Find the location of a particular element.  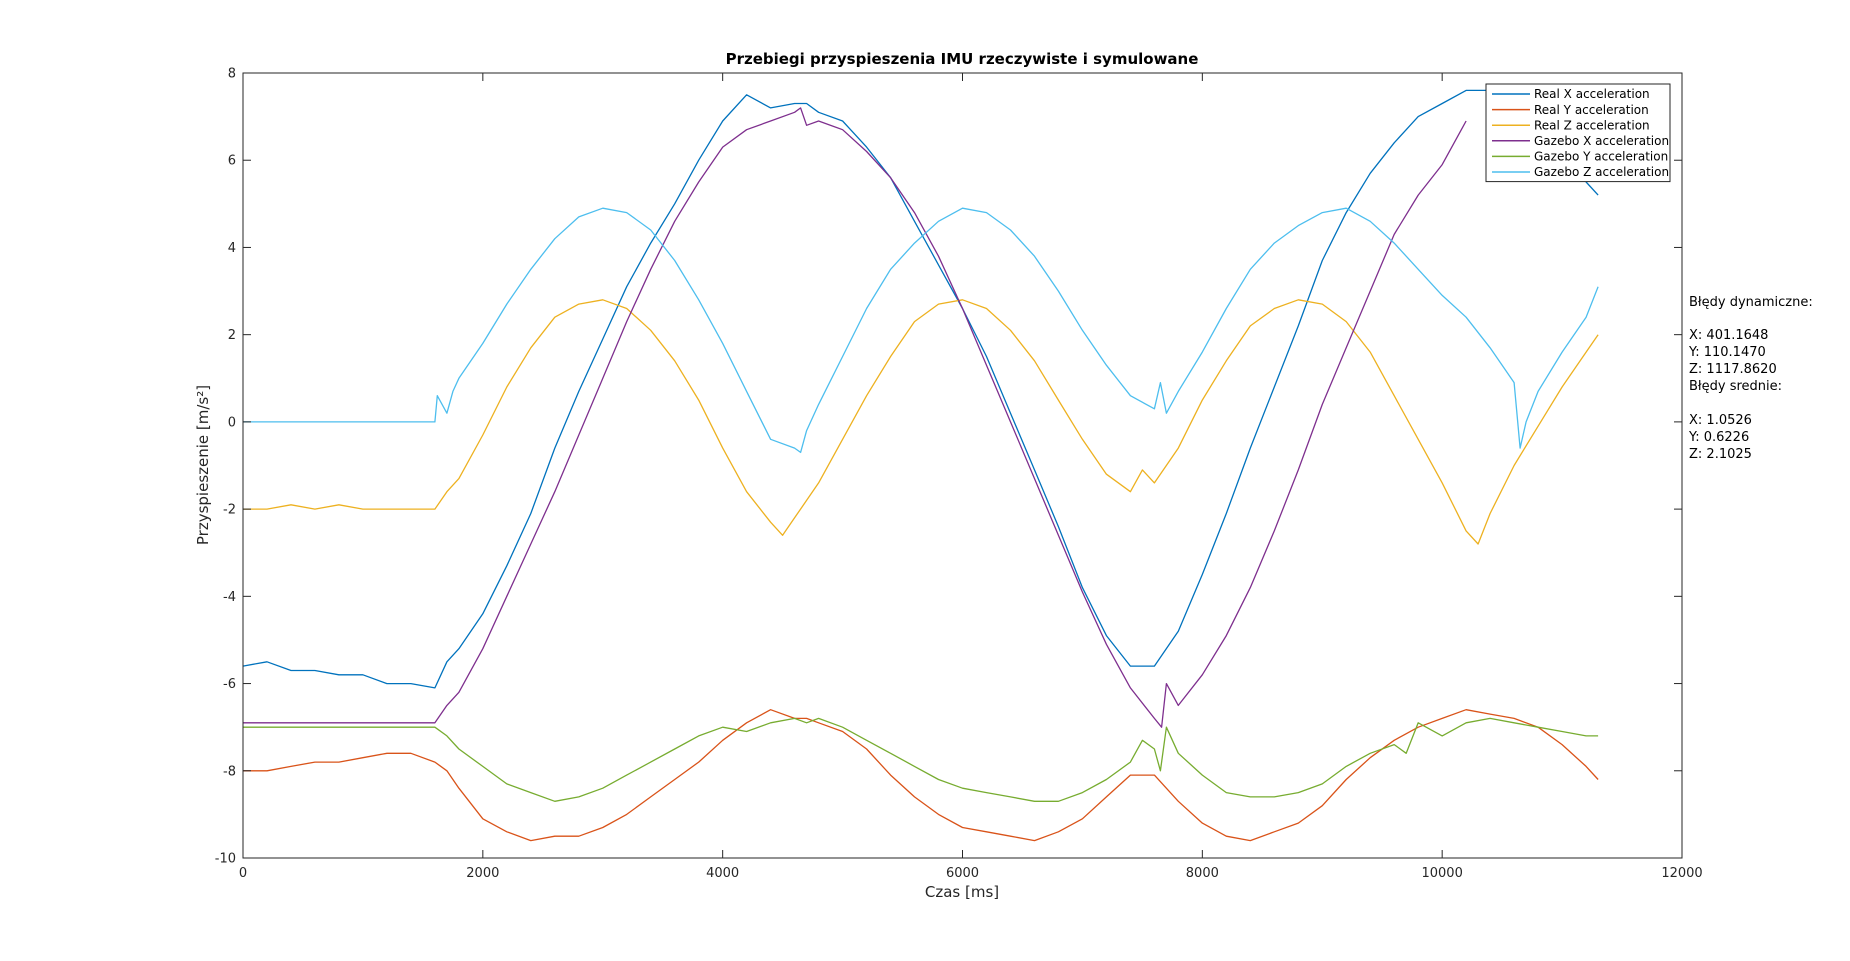

average-error-y: Y: 0.6226 is located at coordinates (1718, 437).